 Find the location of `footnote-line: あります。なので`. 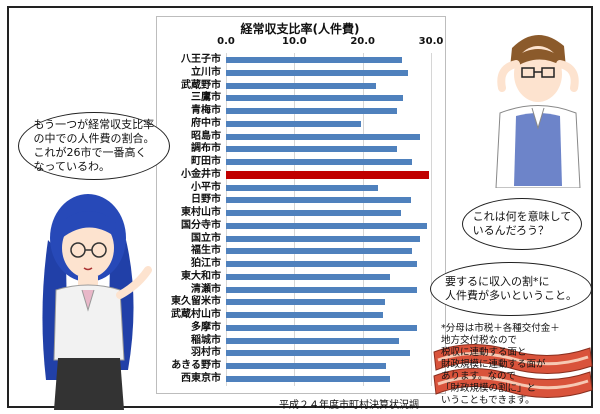

footnote-line: あります。なので is located at coordinates (479, 376).